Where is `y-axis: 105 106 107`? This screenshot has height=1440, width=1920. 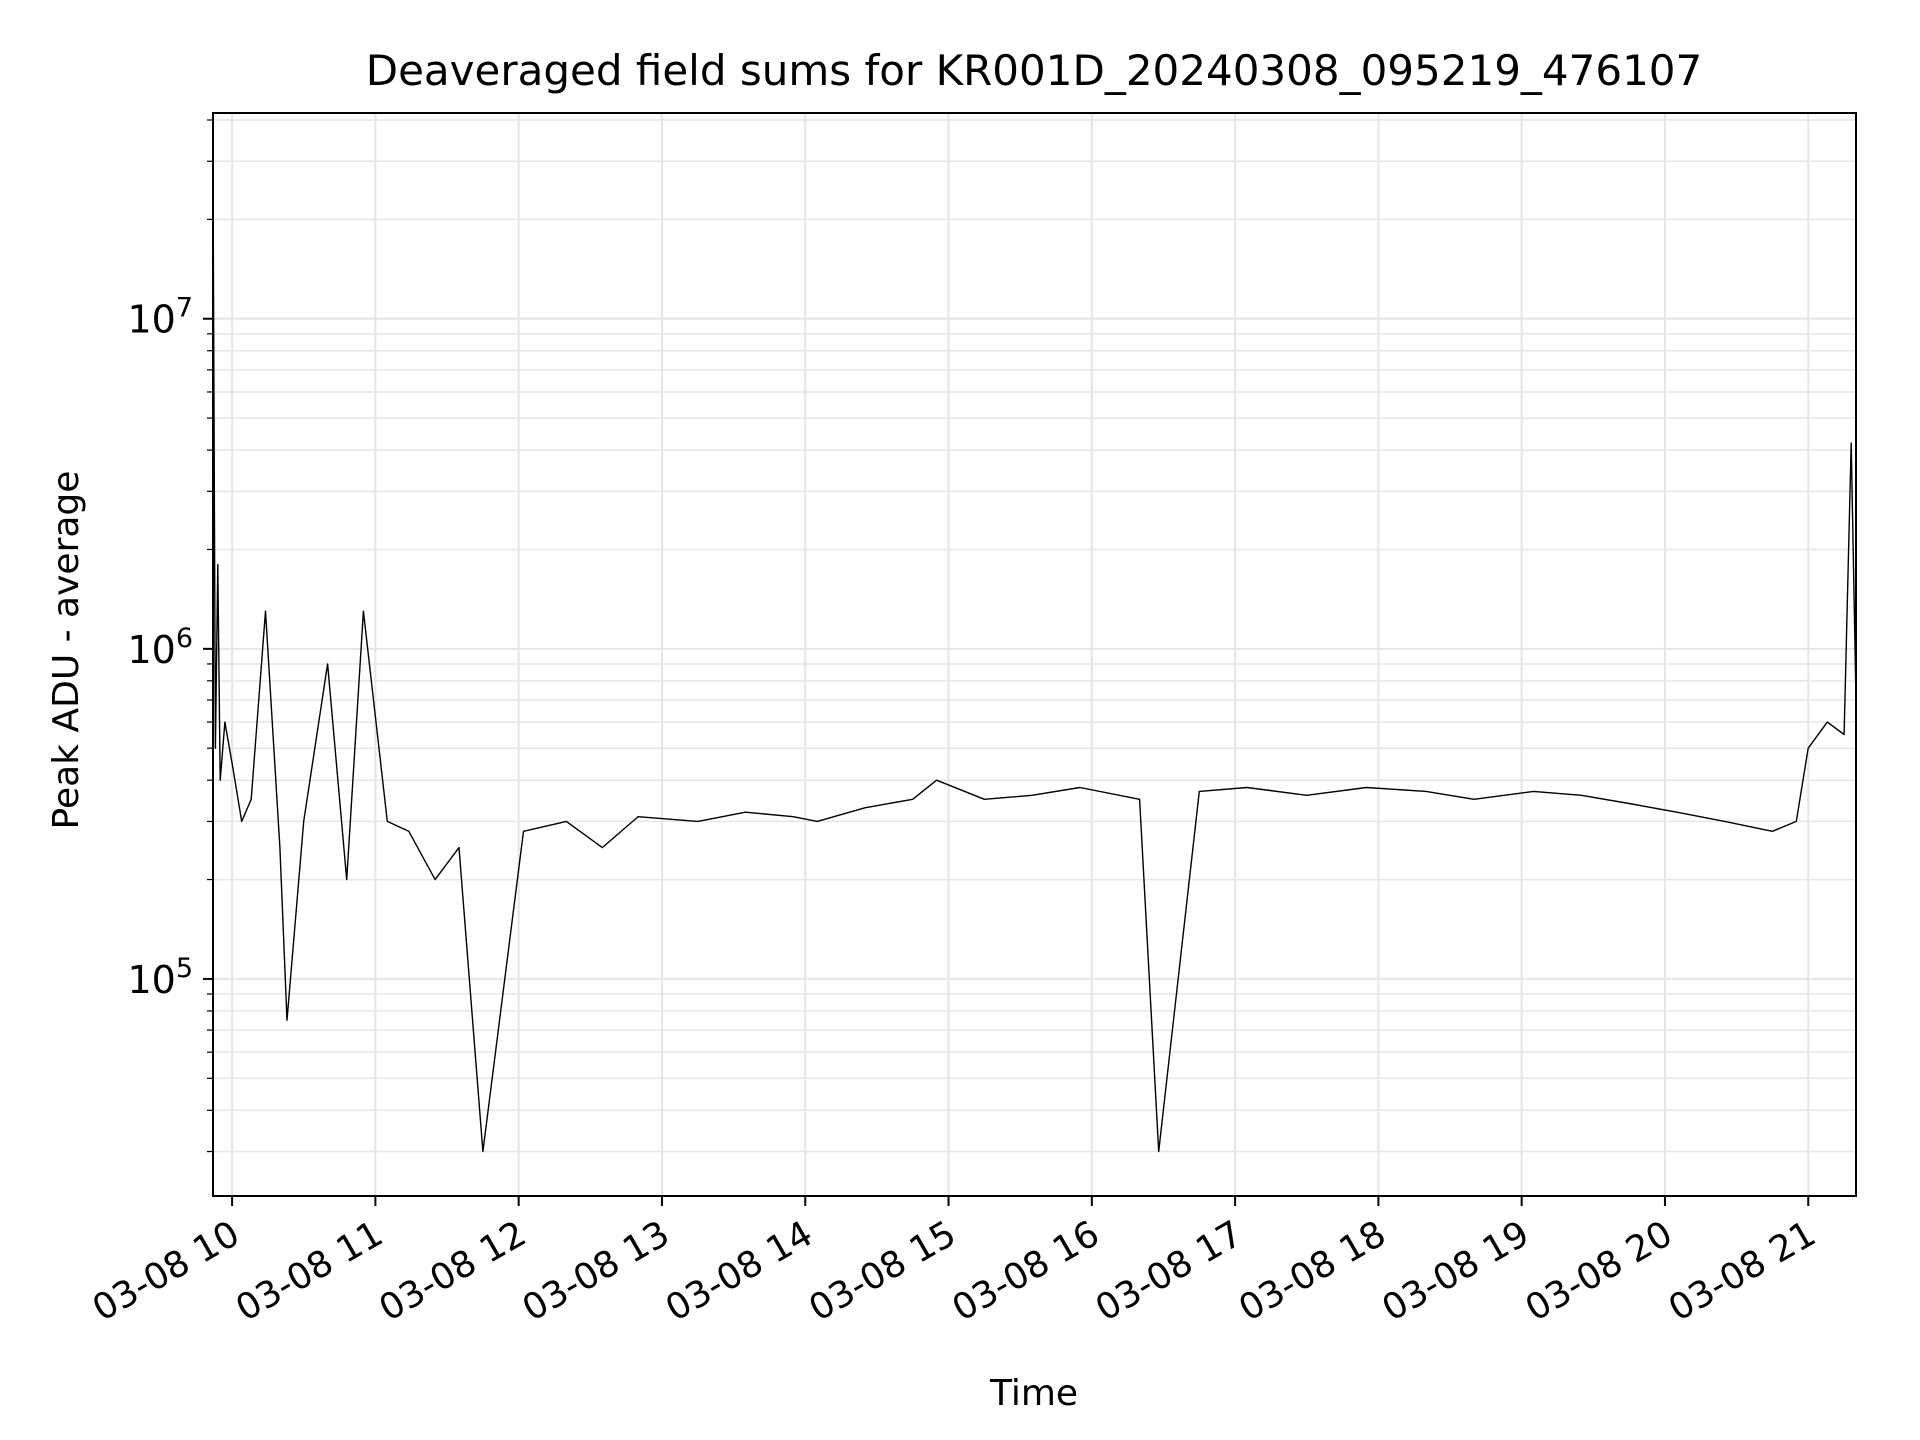
y-axis: 105 106 107 is located at coordinates (170, 636).